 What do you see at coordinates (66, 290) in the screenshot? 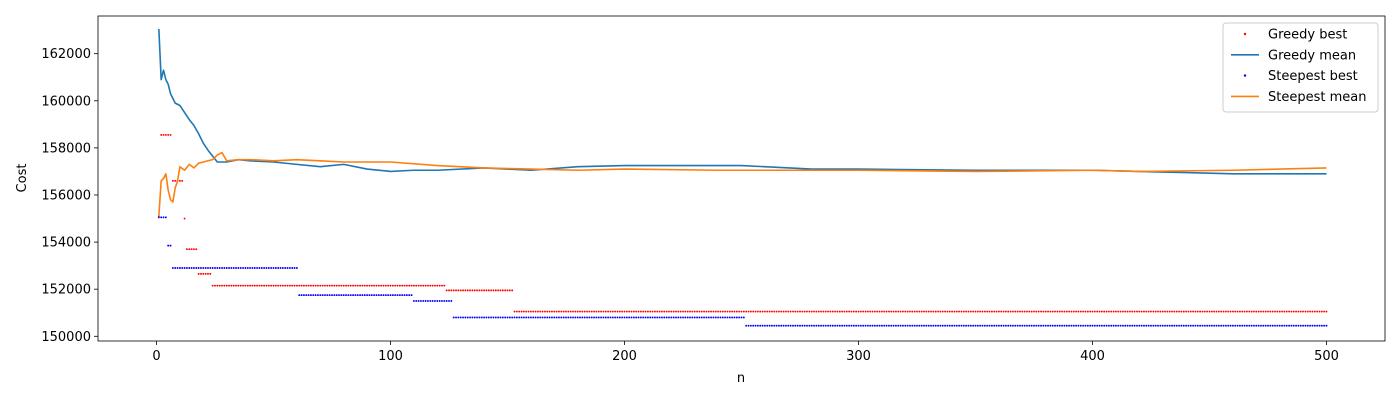
I see `y-tick-label: 152000` at bounding box center [66, 290].